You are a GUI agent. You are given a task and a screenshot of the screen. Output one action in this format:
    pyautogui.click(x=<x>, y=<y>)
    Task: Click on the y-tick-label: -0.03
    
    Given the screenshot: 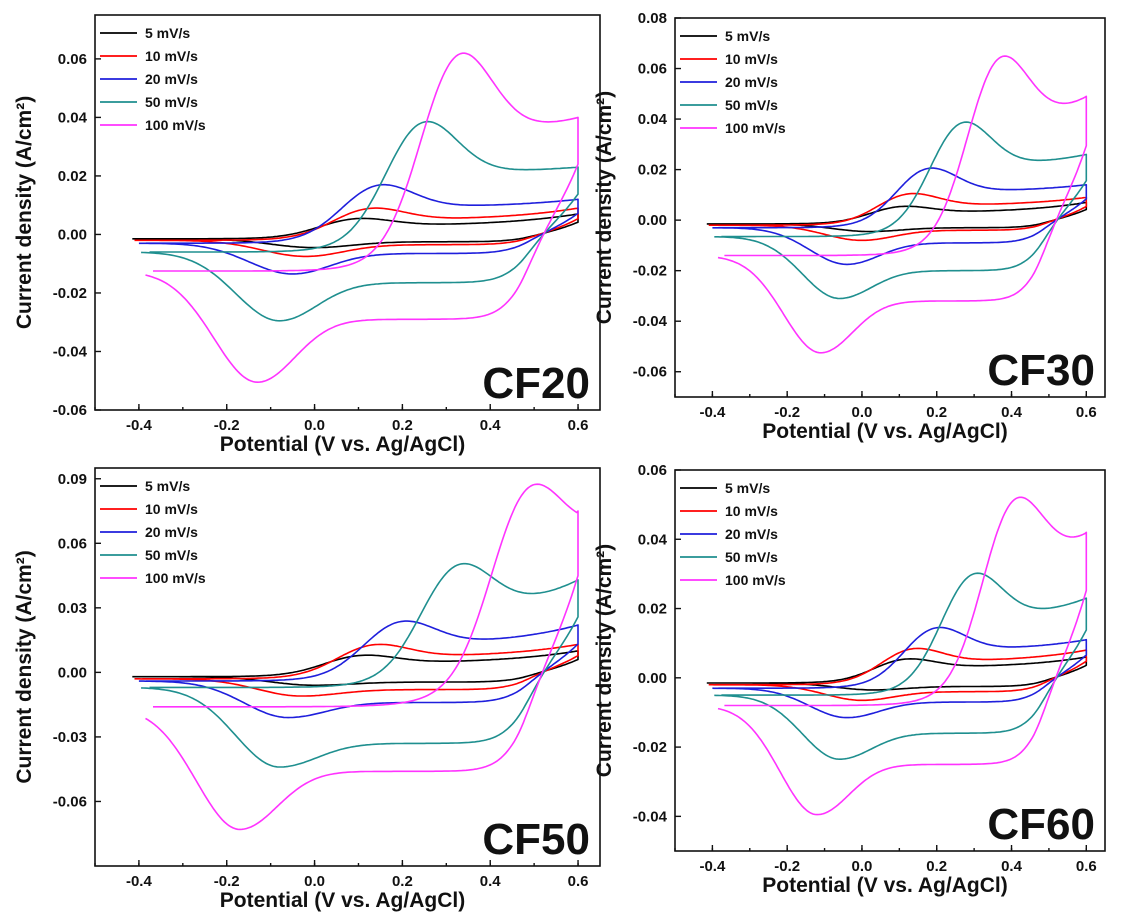 What is the action you would take?
    pyautogui.click(x=70, y=737)
    